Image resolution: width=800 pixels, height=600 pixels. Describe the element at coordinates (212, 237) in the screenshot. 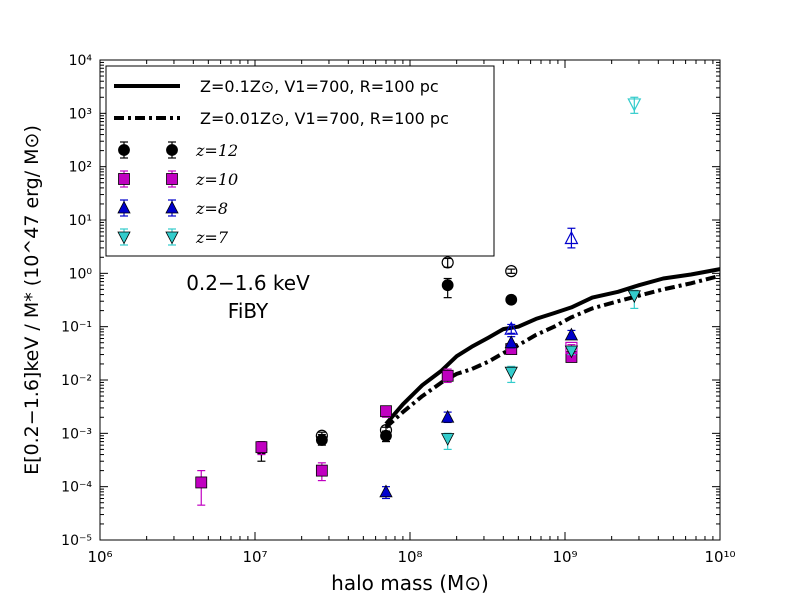

I see `legend-label-3: z=7` at that location.